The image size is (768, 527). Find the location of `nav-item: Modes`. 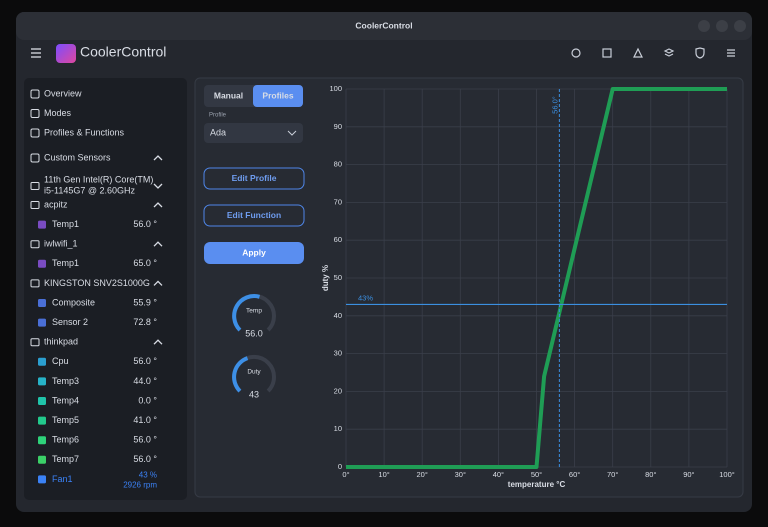

nav-item: Modes is located at coordinates (58, 113).